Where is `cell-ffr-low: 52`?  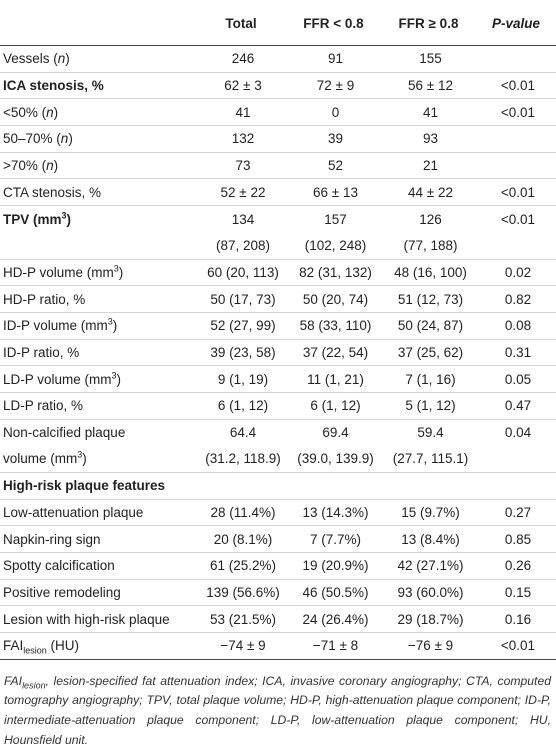
cell-ffr-low: 52 is located at coordinates (333, 166).